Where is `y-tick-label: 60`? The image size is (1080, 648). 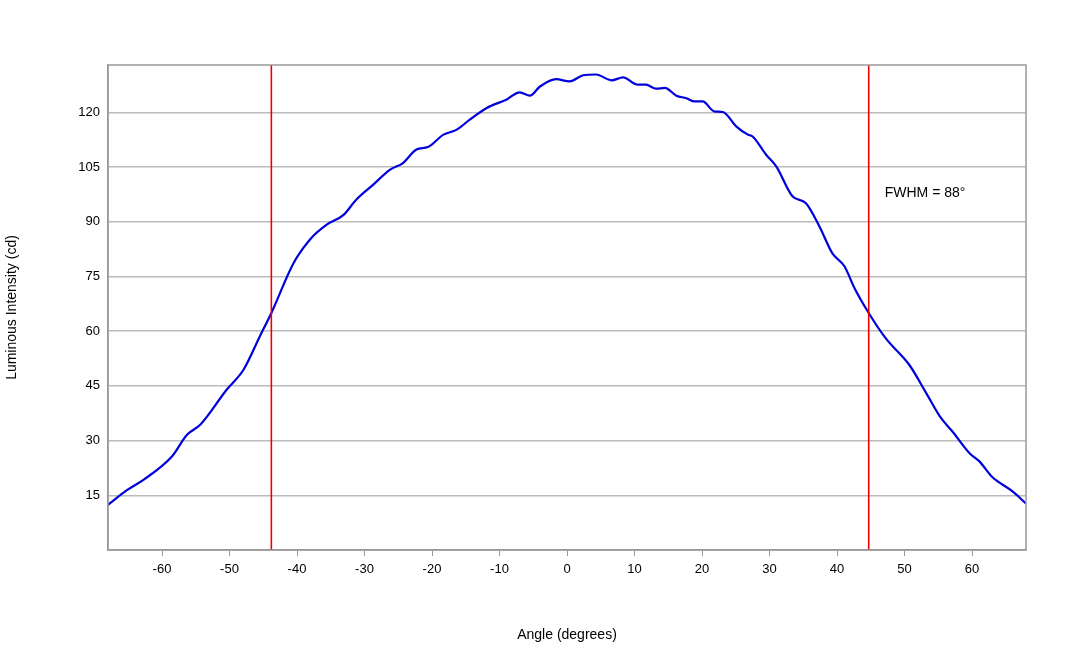 y-tick-label: 60 is located at coordinates (92, 330).